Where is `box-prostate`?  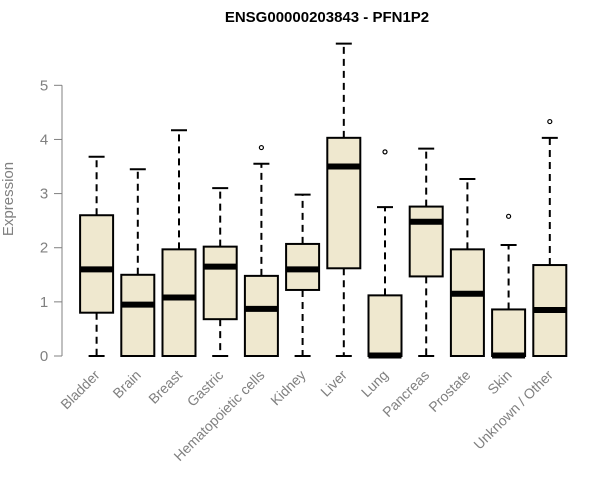 box-prostate is located at coordinates (467, 267).